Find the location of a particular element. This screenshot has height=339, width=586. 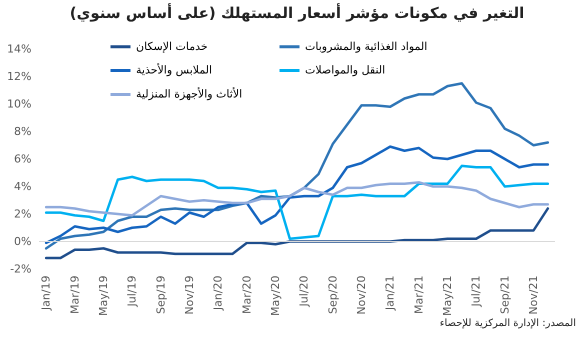

x-tick-label: May/21 is located at coordinates (447, 296).